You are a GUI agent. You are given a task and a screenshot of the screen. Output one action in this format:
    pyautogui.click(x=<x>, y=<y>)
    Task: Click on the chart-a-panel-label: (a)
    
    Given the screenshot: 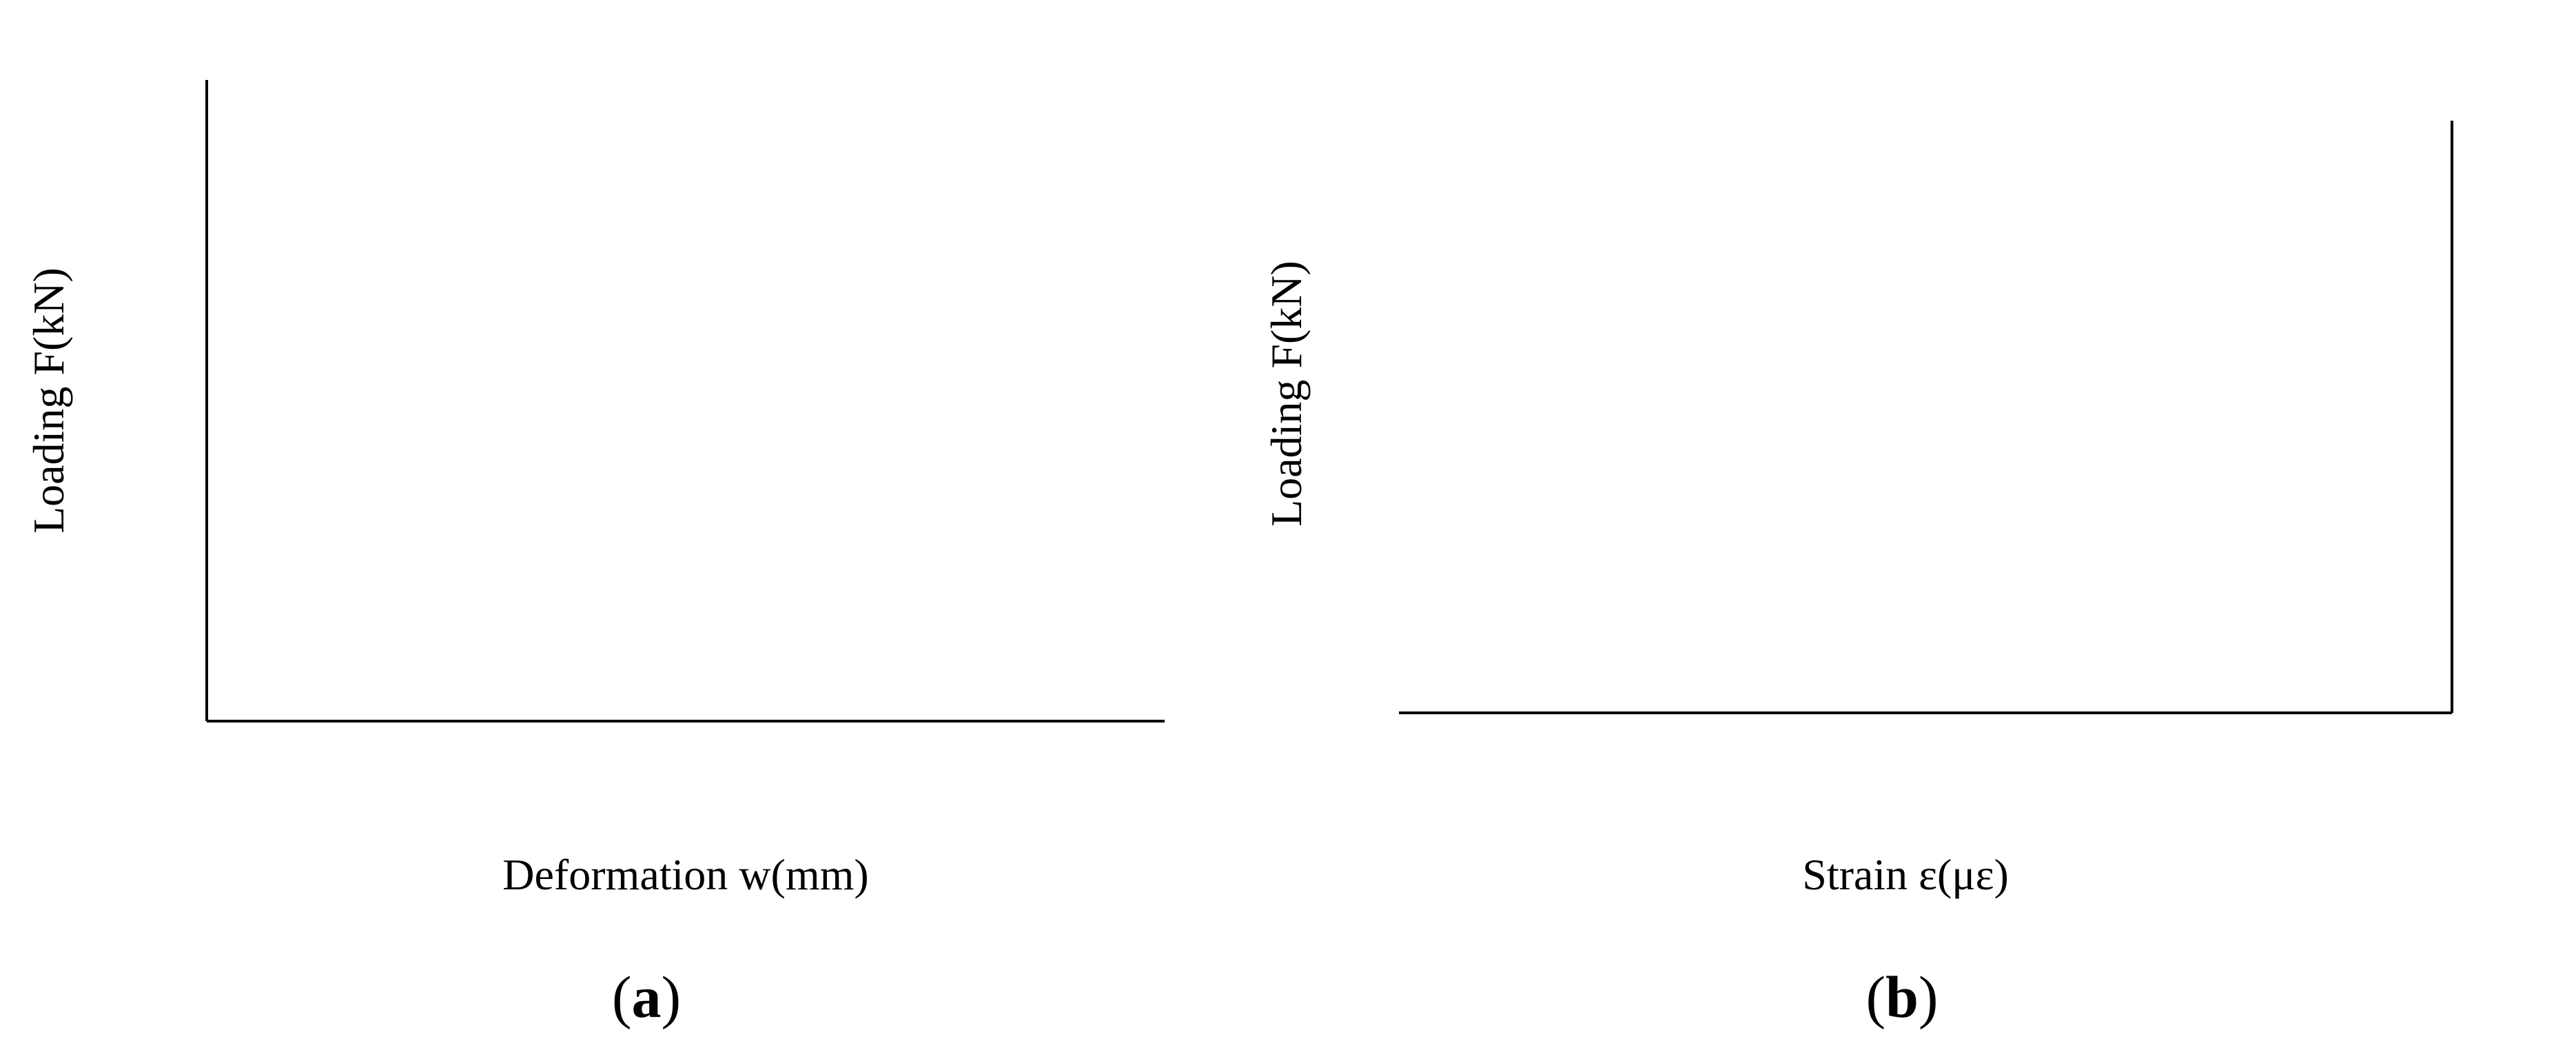 What is the action you would take?
    pyautogui.click(x=646, y=997)
    